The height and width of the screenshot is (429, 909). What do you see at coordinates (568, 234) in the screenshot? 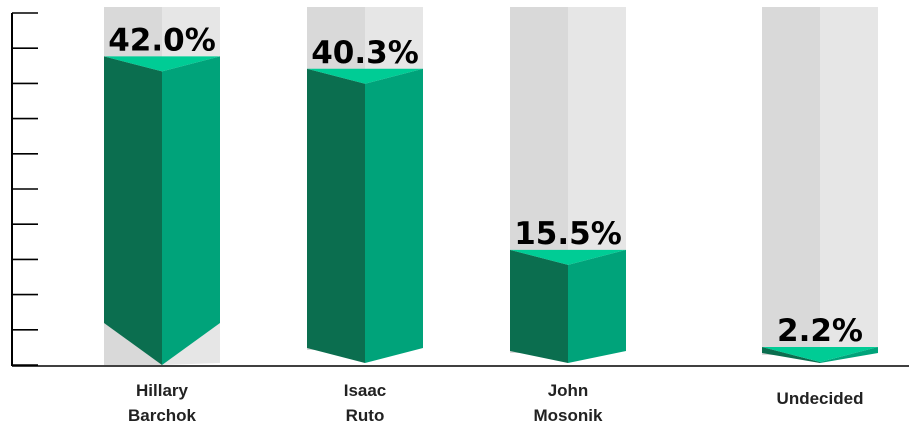
I see `value-label: 15.5%` at bounding box center [568, 234].